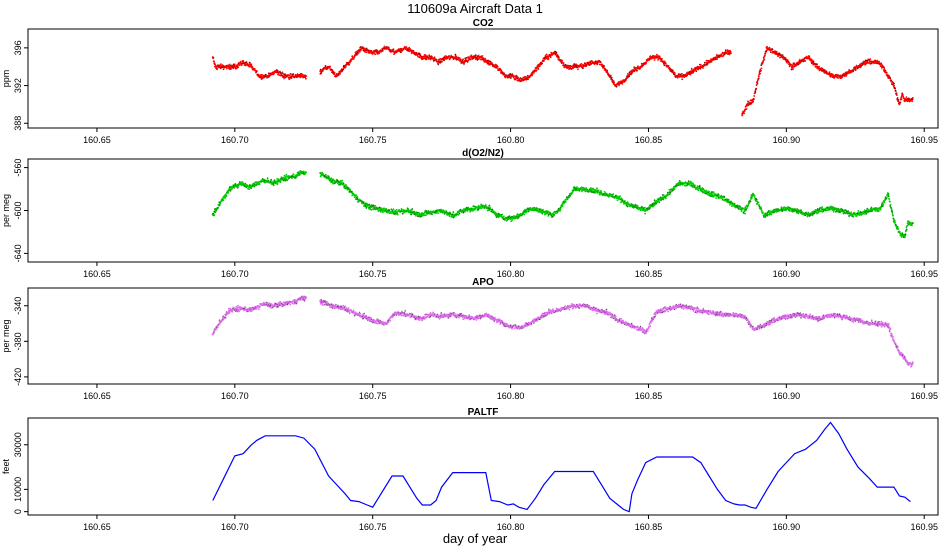 This screenshot has height=550, width=950. I want to click on x-tick-label: 160.95, so click(924, 140).